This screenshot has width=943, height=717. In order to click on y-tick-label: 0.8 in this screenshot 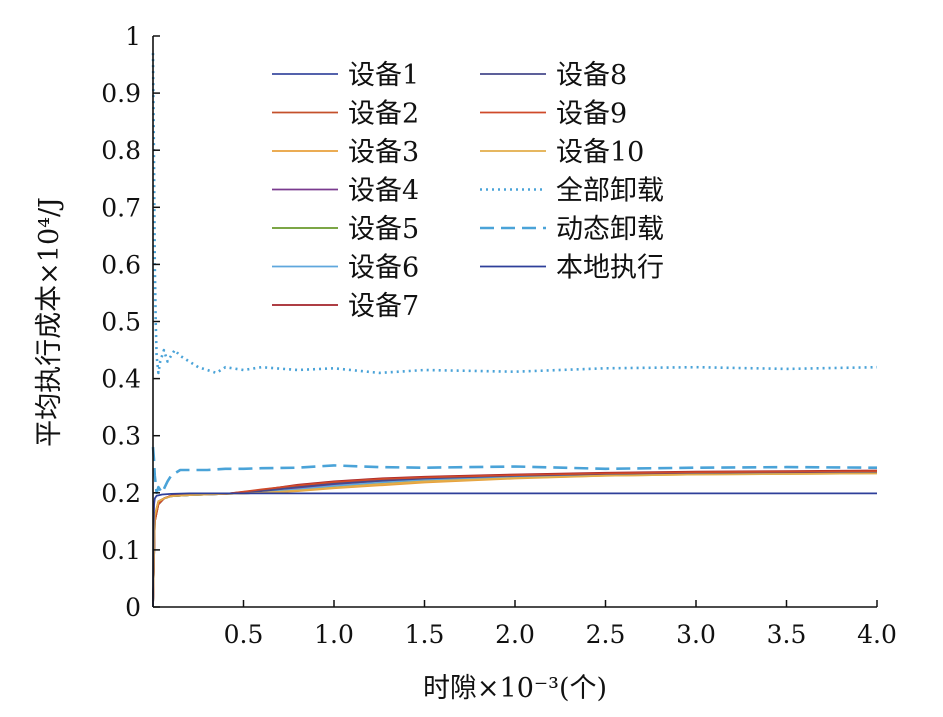, I will do `click(121, 150)`.